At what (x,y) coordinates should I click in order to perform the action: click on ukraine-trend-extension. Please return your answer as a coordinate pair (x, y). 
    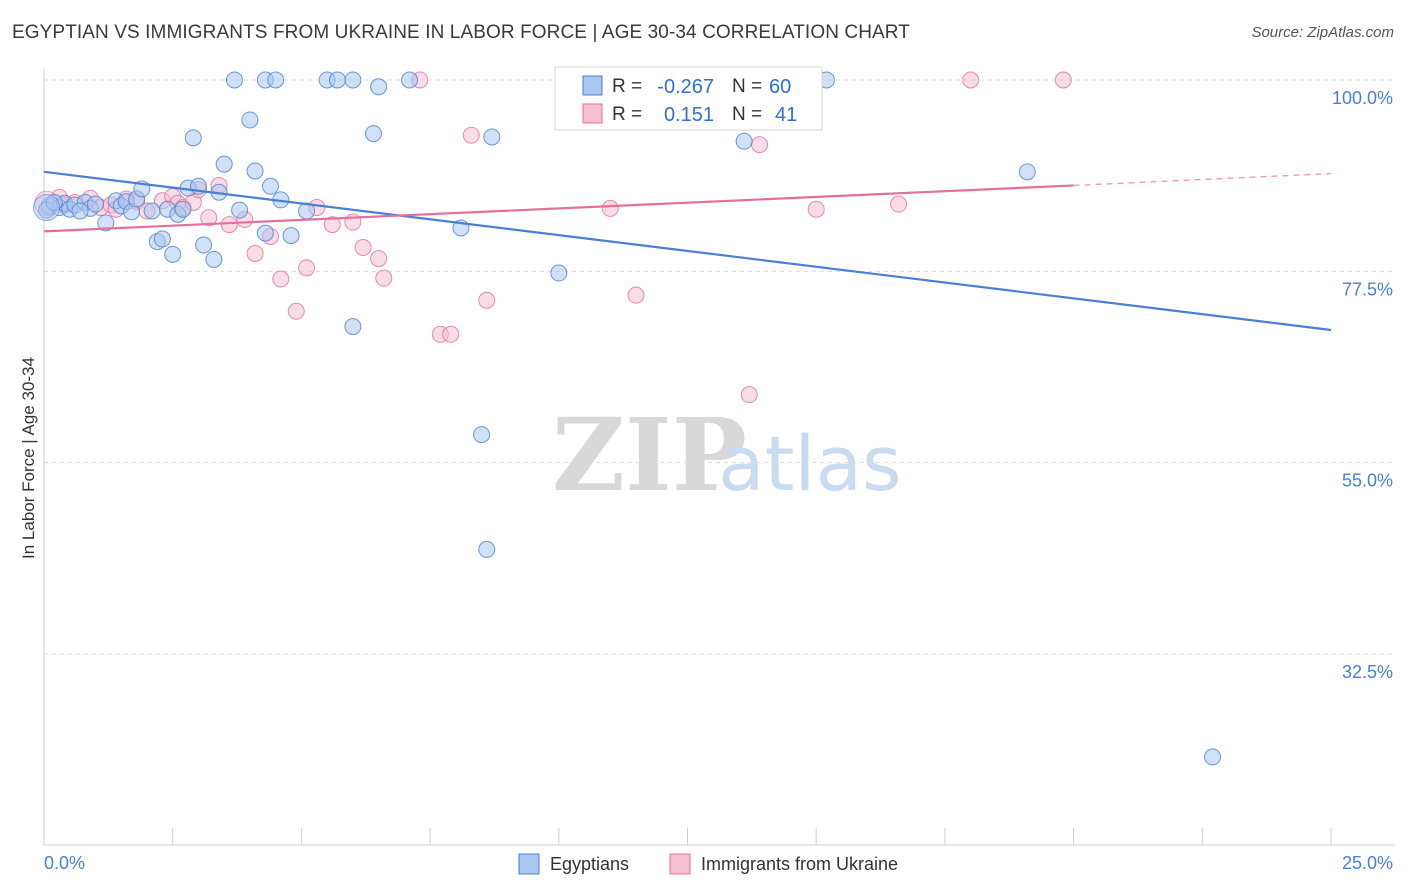
    Looking at the image, I should click on (1202, 179).